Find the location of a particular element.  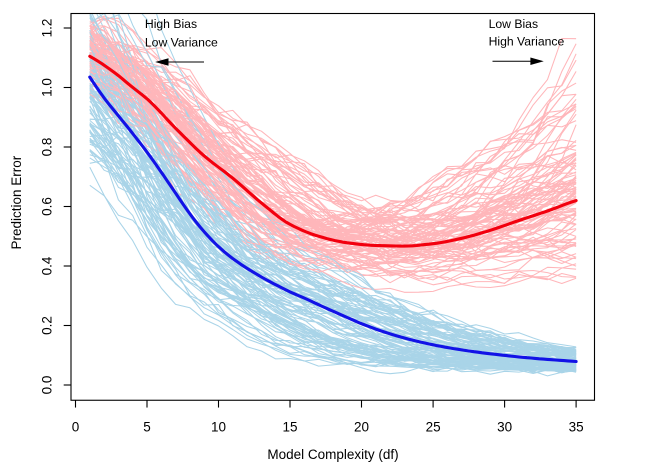

svg-text: 30 is located at coordinates (504, 427).